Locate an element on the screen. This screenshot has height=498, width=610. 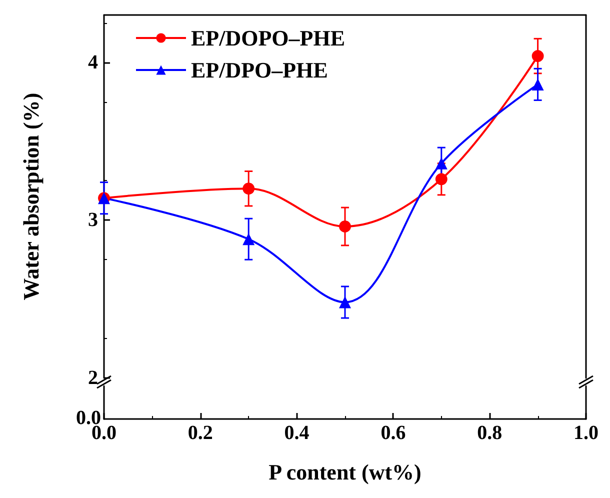
y-tick-label: 2 is located at coordinates (93, 378).